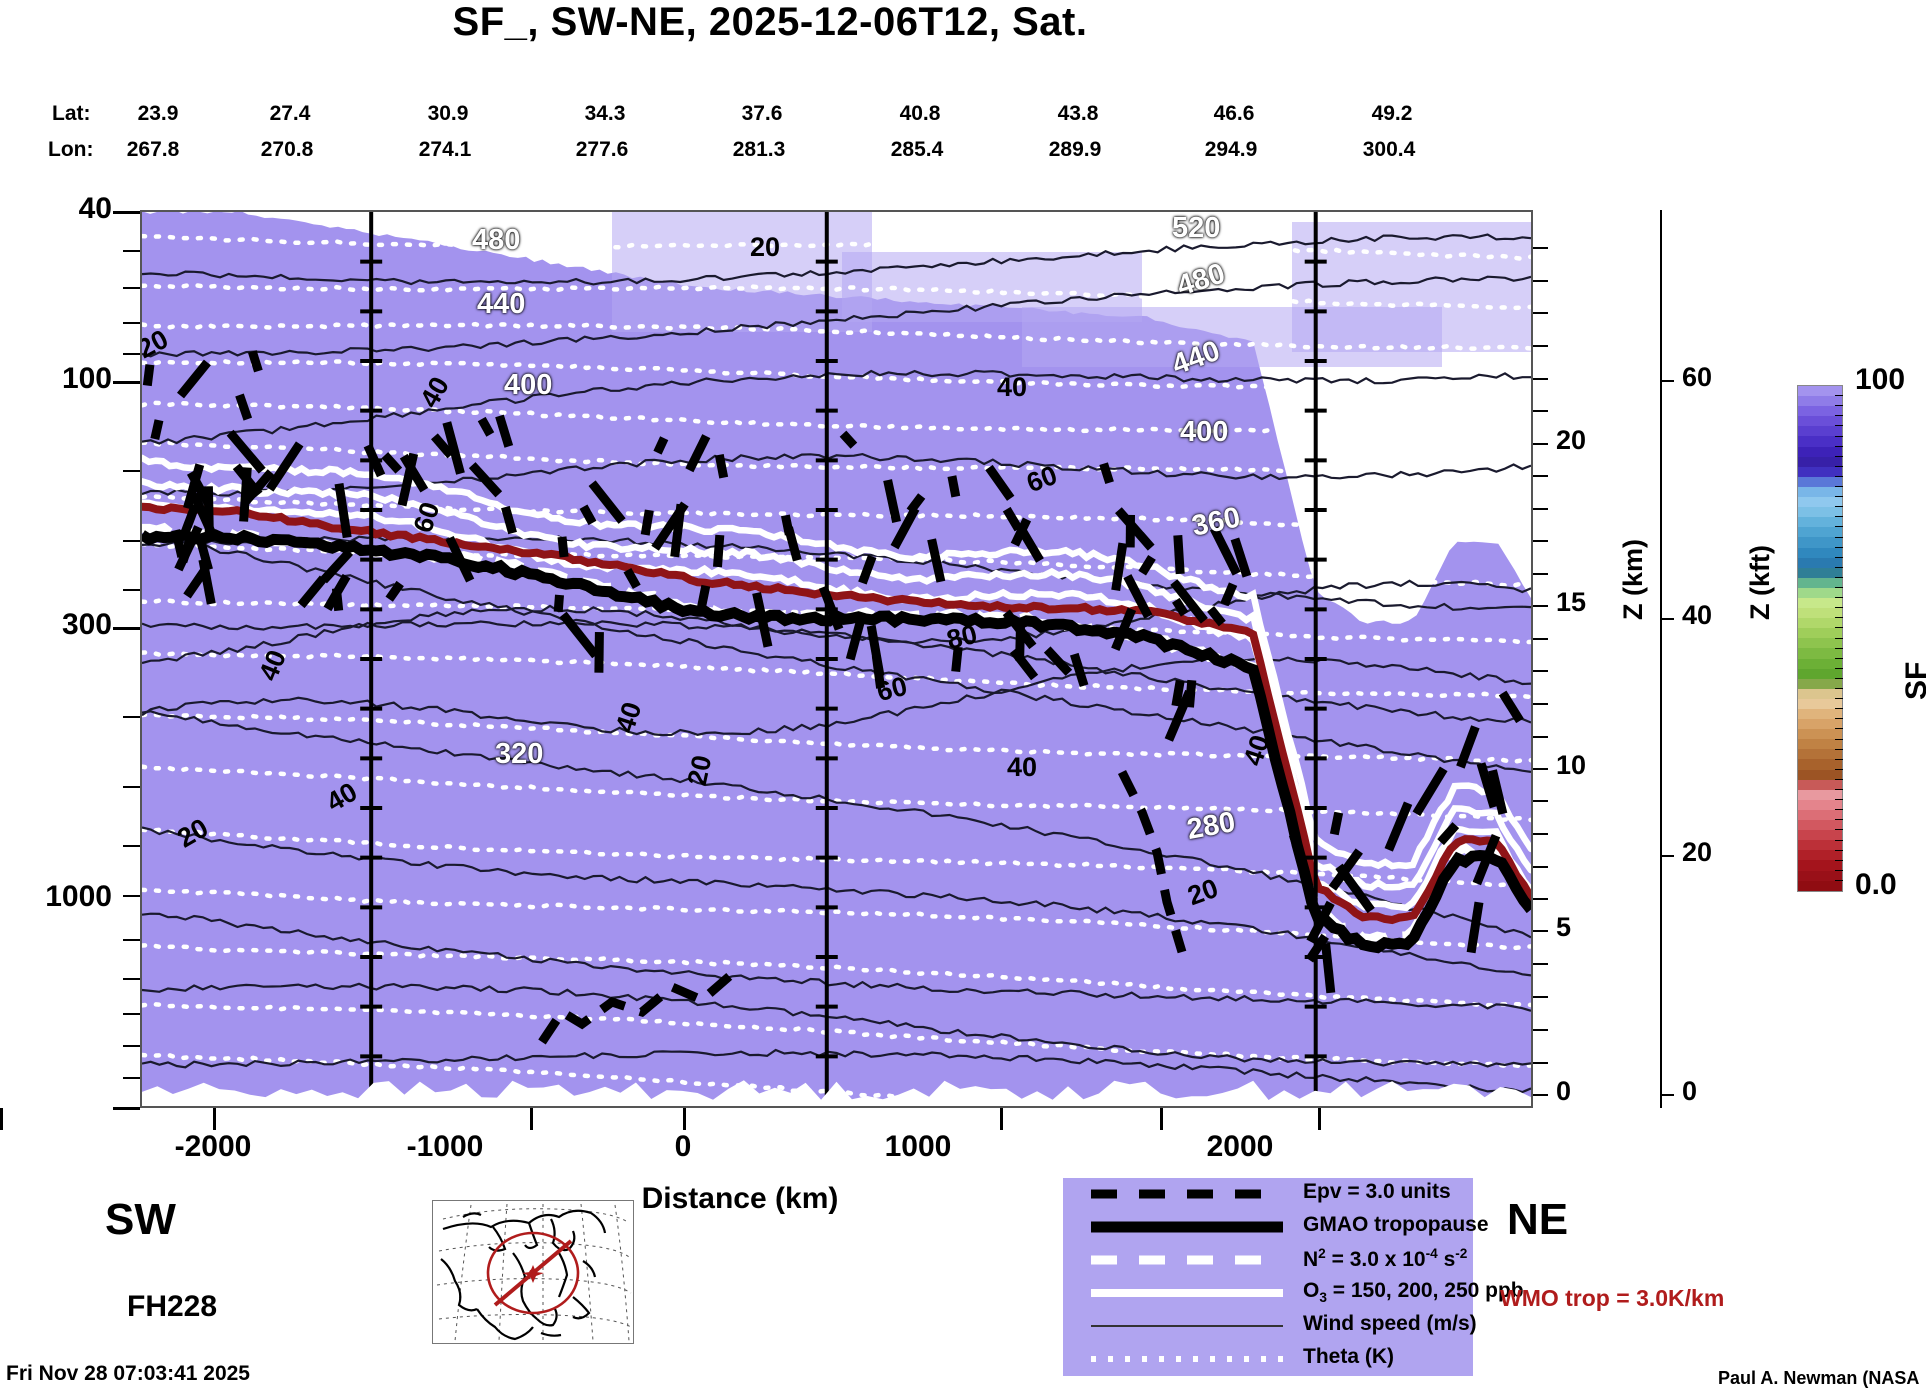 Image resolution: width=1926 pixels, height=1394 pixels. Describe the element at coordinates (1571, 765) in the screenshot. I see `zkm-label-10: 10` at that location.